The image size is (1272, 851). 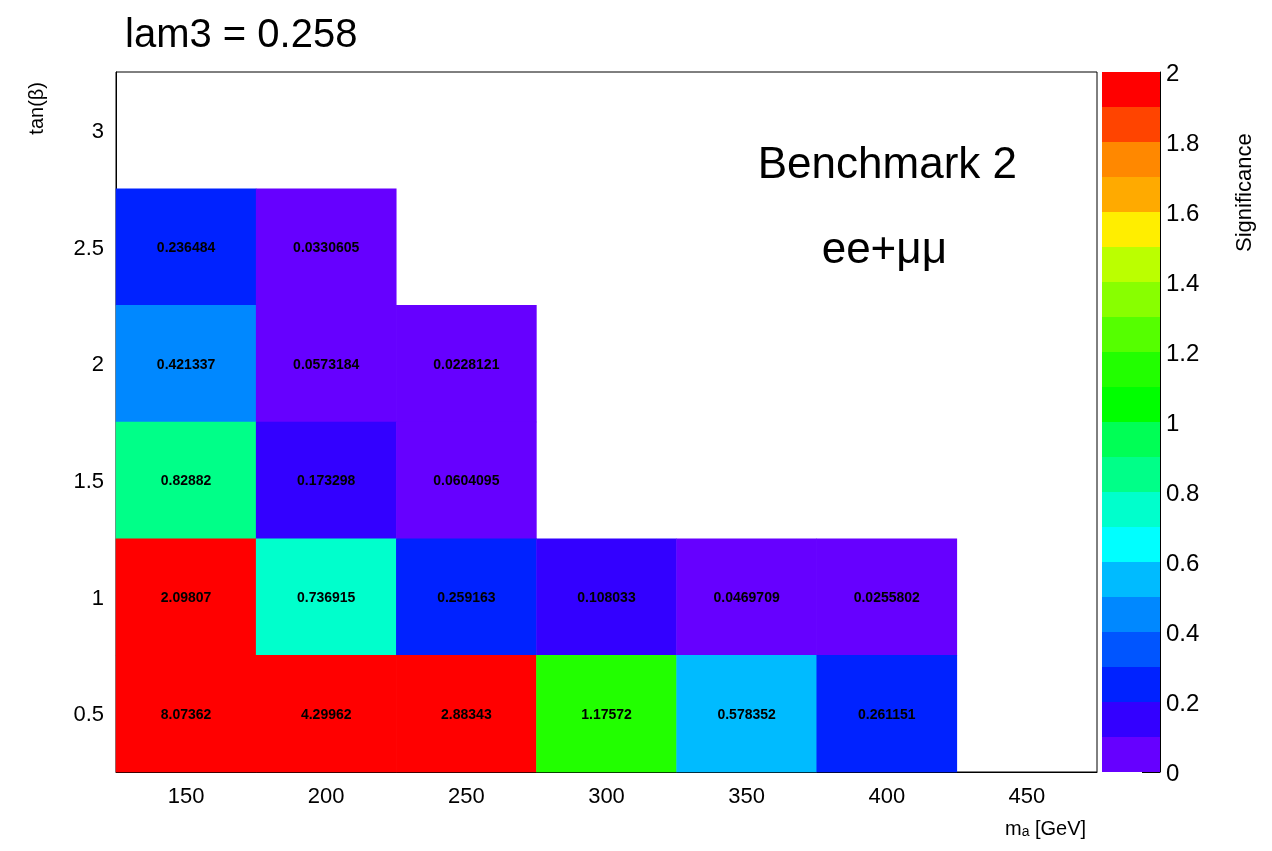 I want to click on data-label: 8.07362, so click(x=186, y=713).